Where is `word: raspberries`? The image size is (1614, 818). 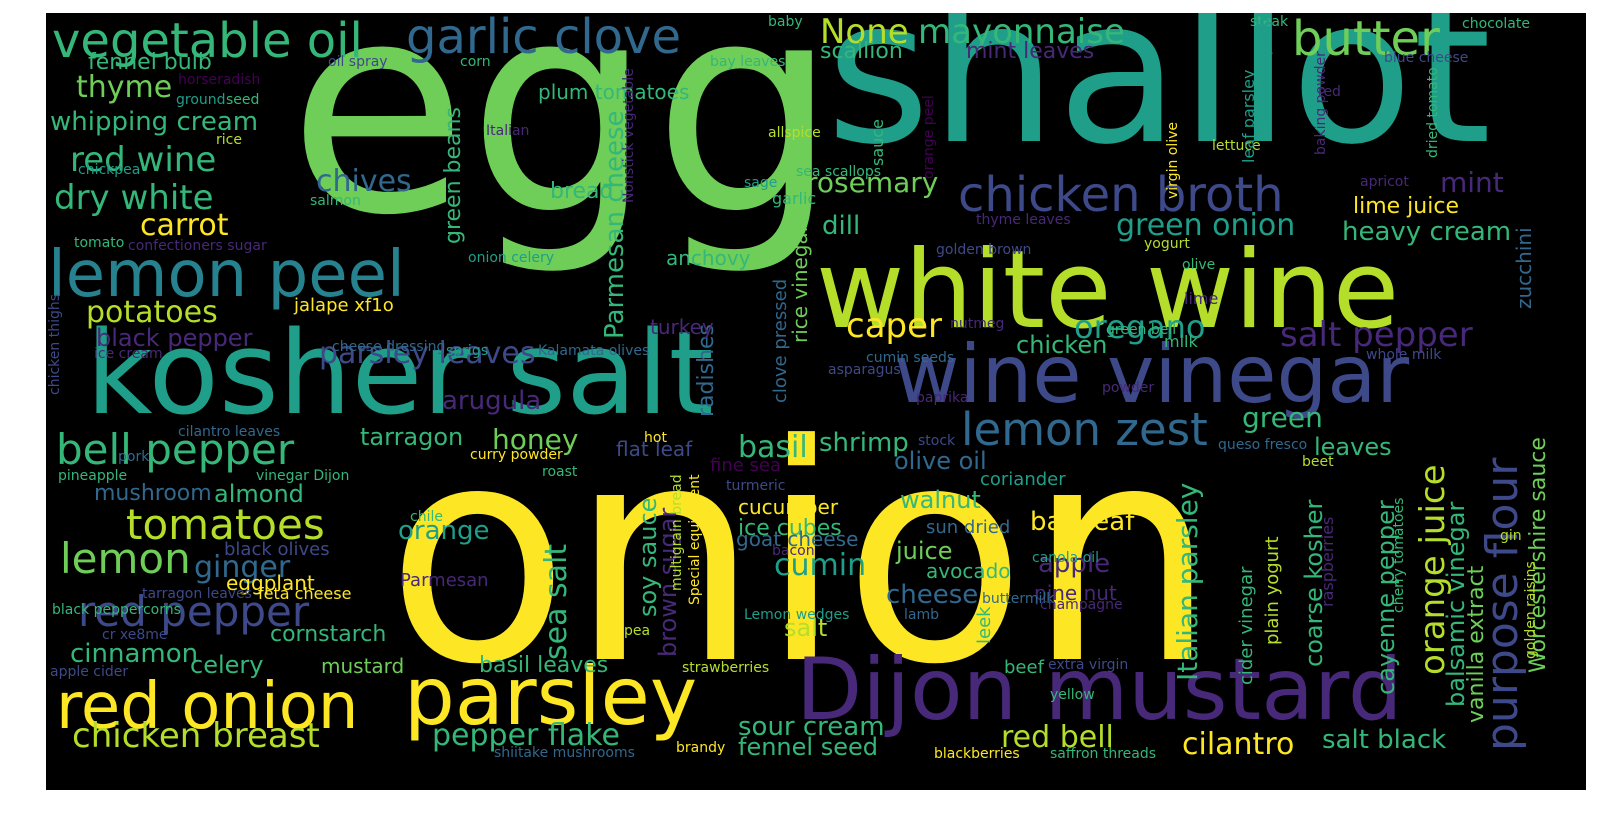
word: raspberries is located at coordinates (1327, 561).